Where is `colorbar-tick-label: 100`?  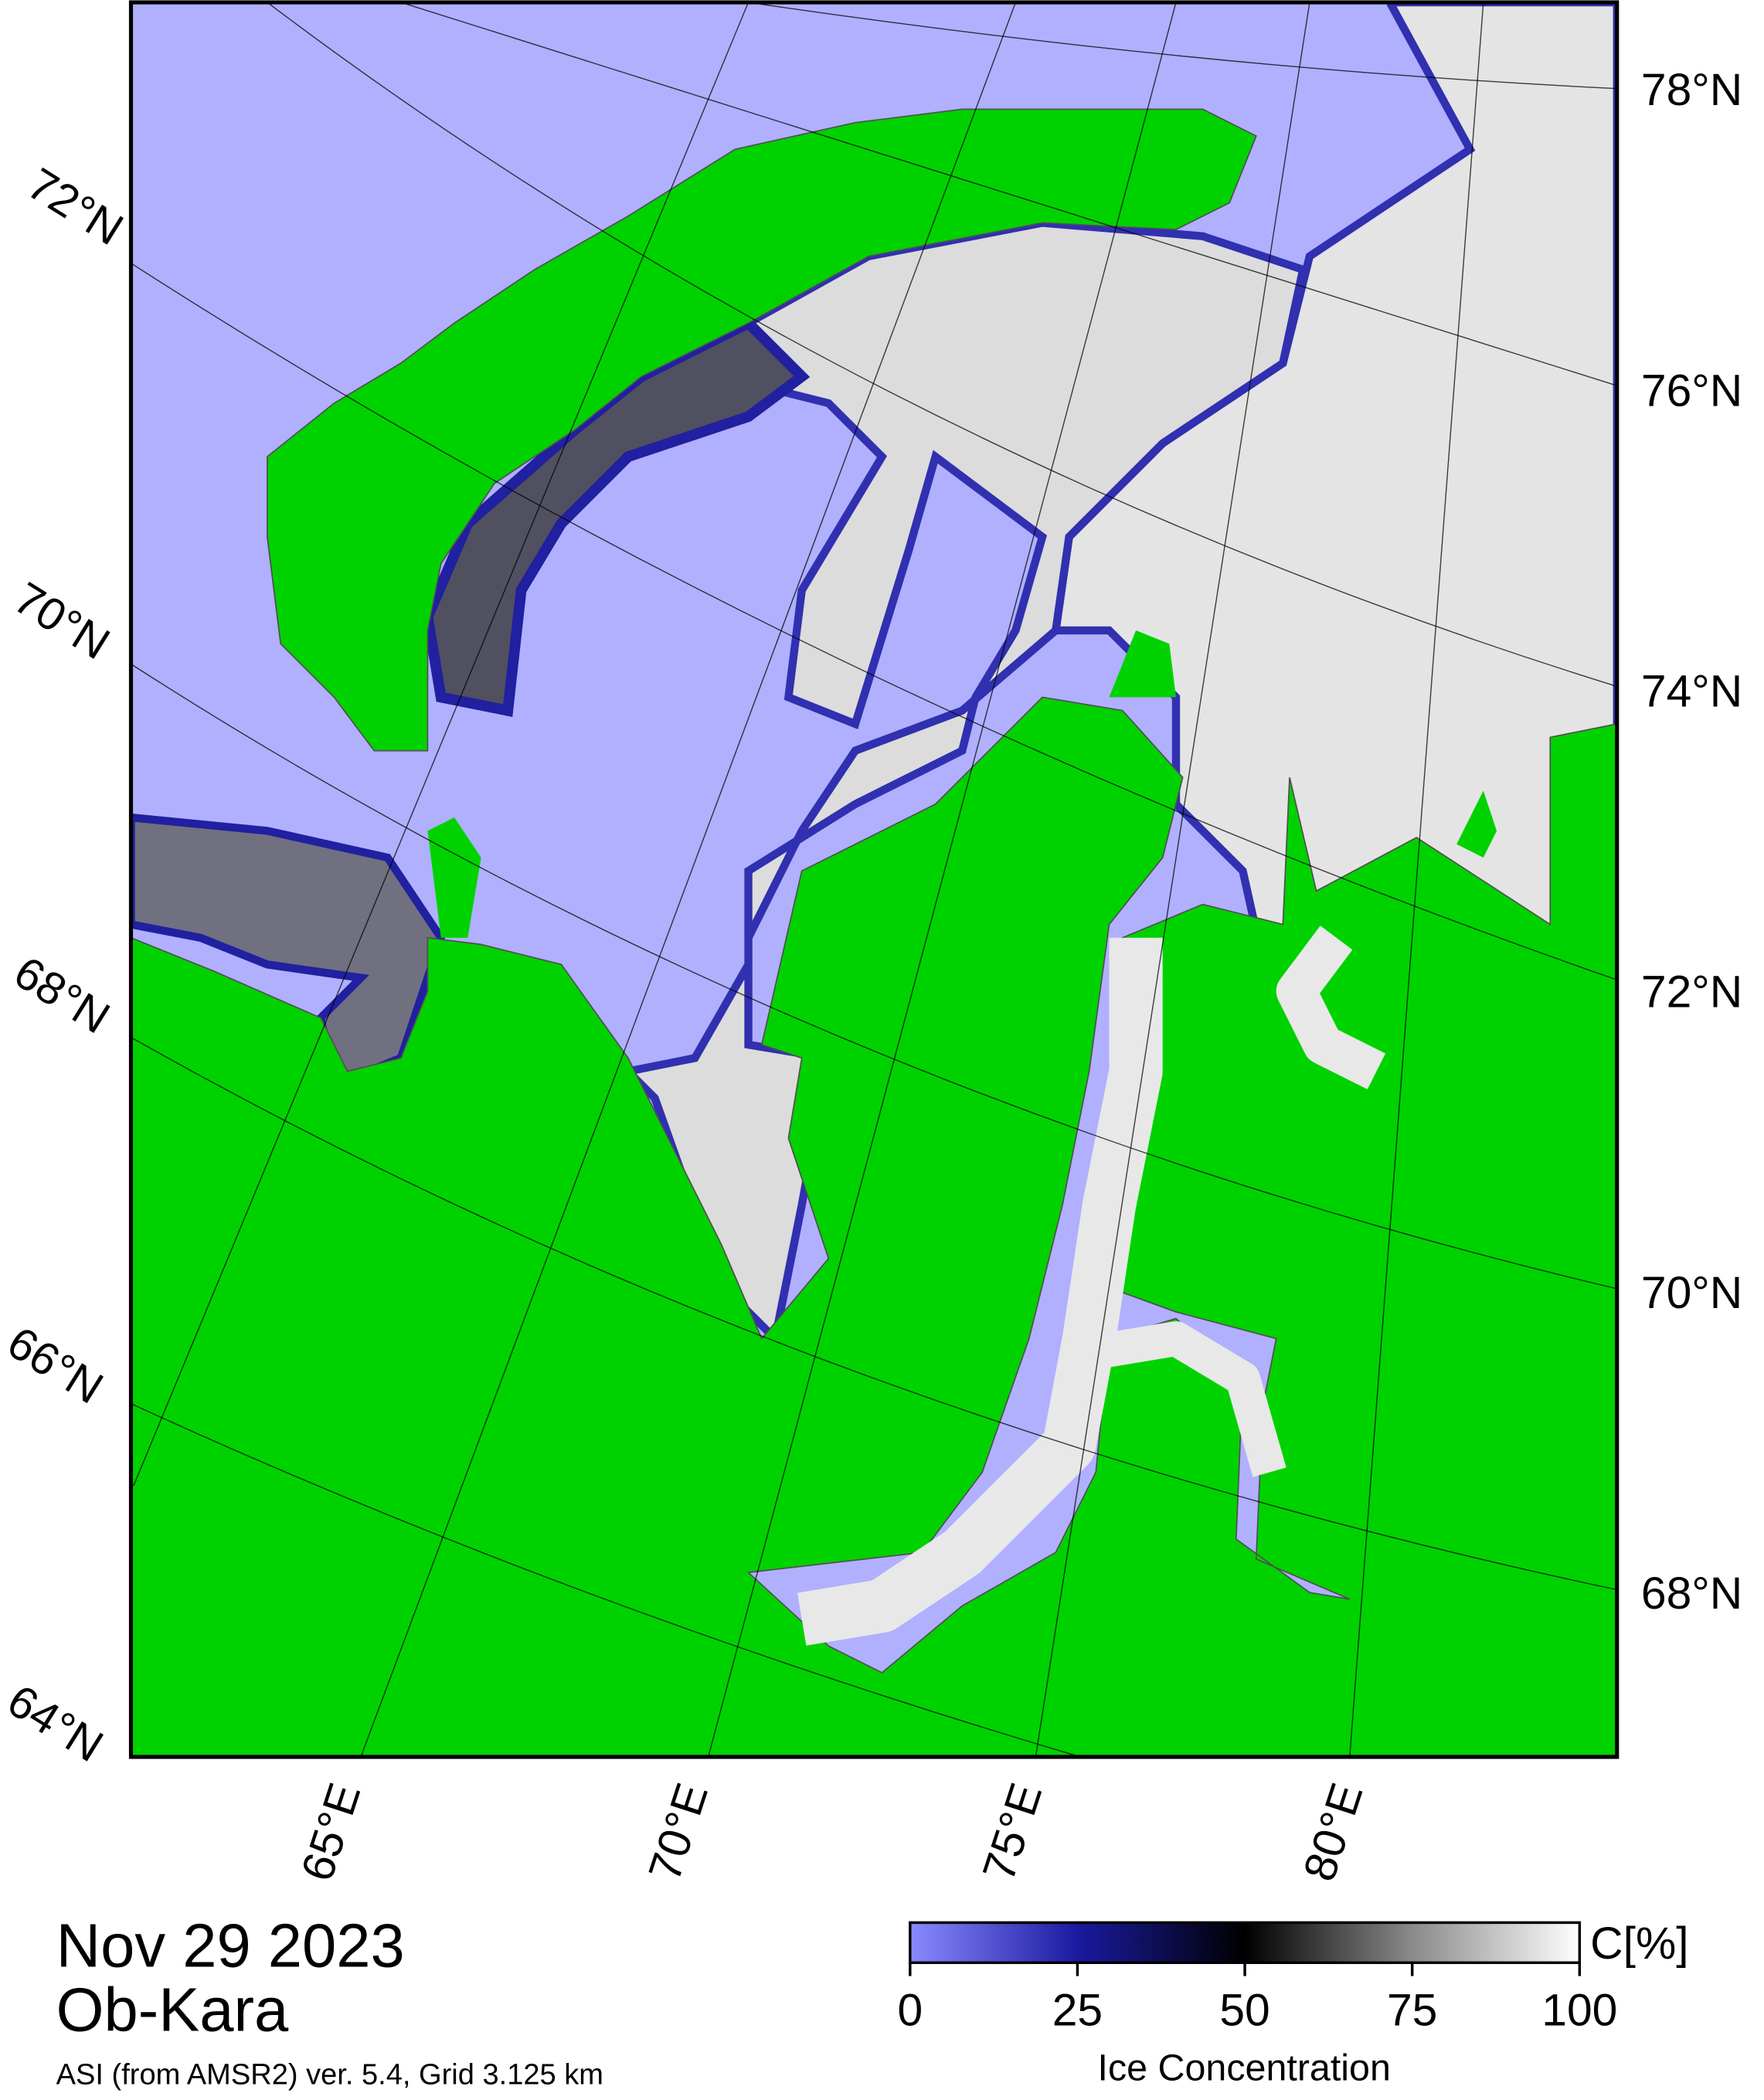 colorbar-tick-label: 100 is located at coordinates (1579, 2011).